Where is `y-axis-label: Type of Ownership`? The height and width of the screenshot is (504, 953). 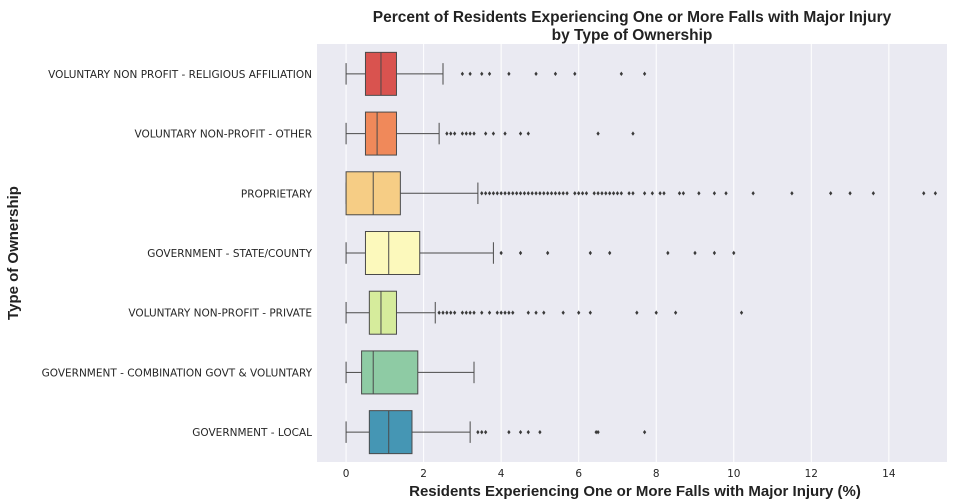 y-axis-label: Type of Ownership is located at coordinates (13, 253).